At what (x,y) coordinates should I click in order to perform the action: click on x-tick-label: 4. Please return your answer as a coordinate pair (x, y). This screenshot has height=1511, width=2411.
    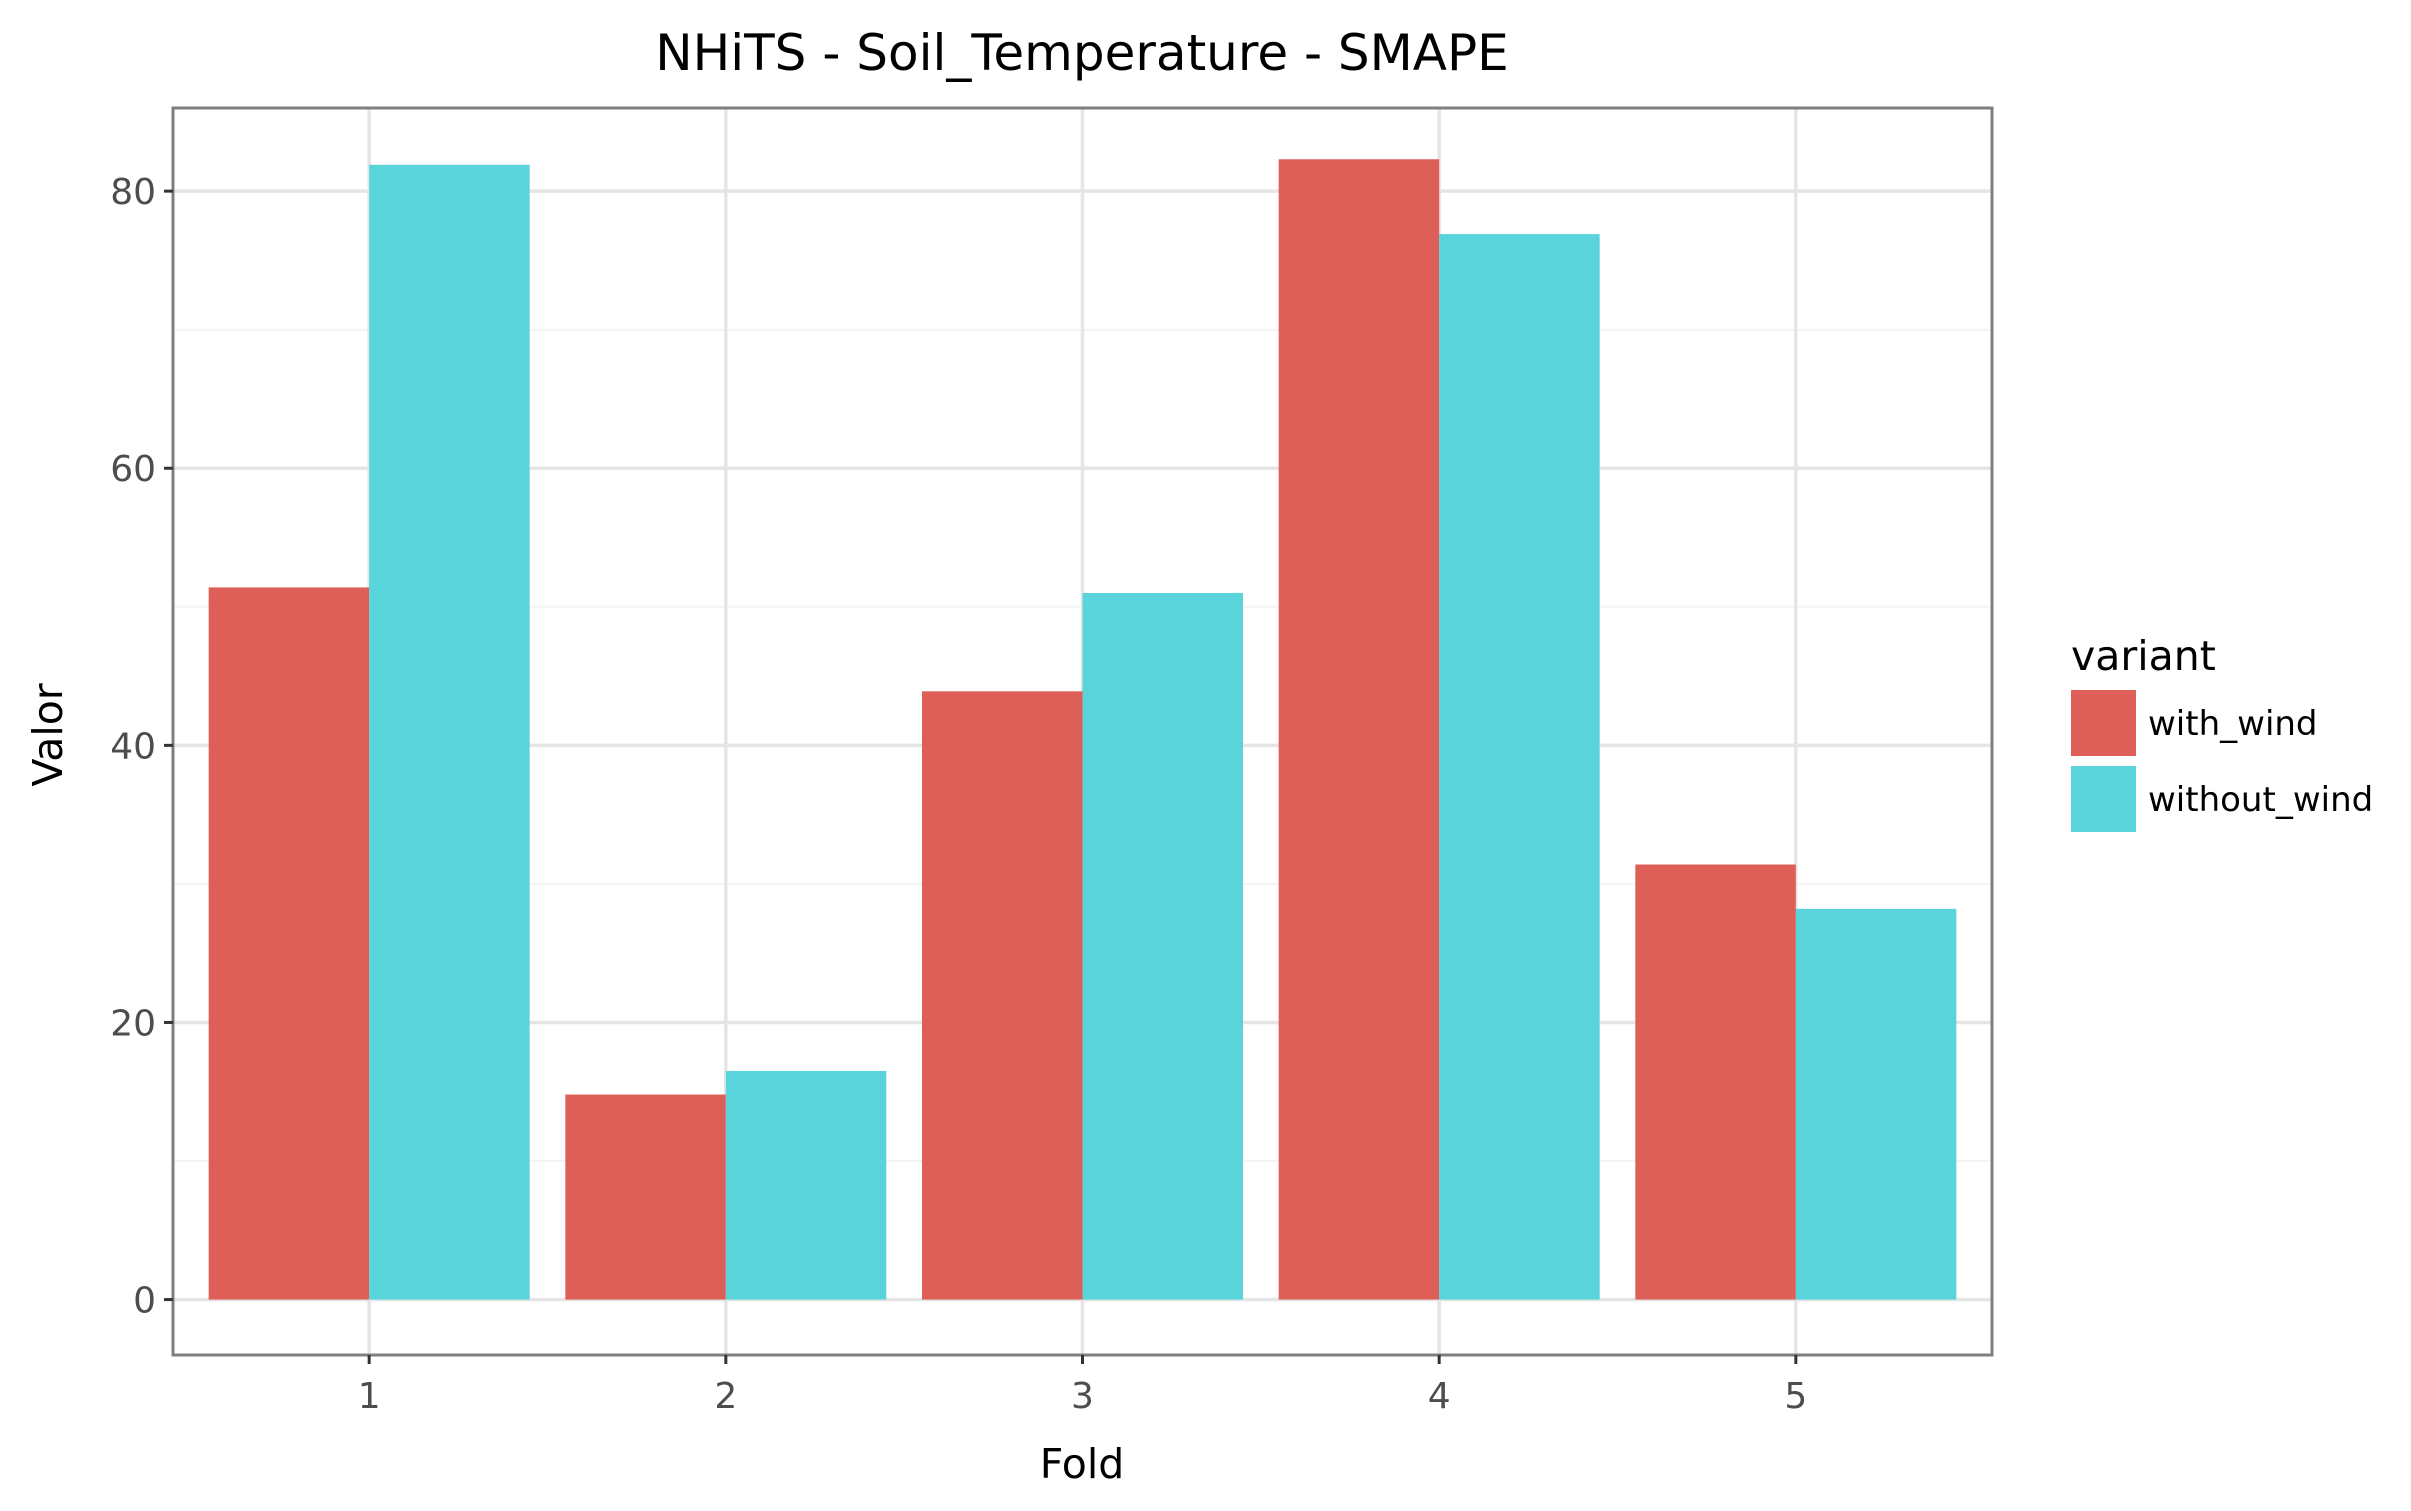
    Looking at the image, I should click on (1439, 1396).